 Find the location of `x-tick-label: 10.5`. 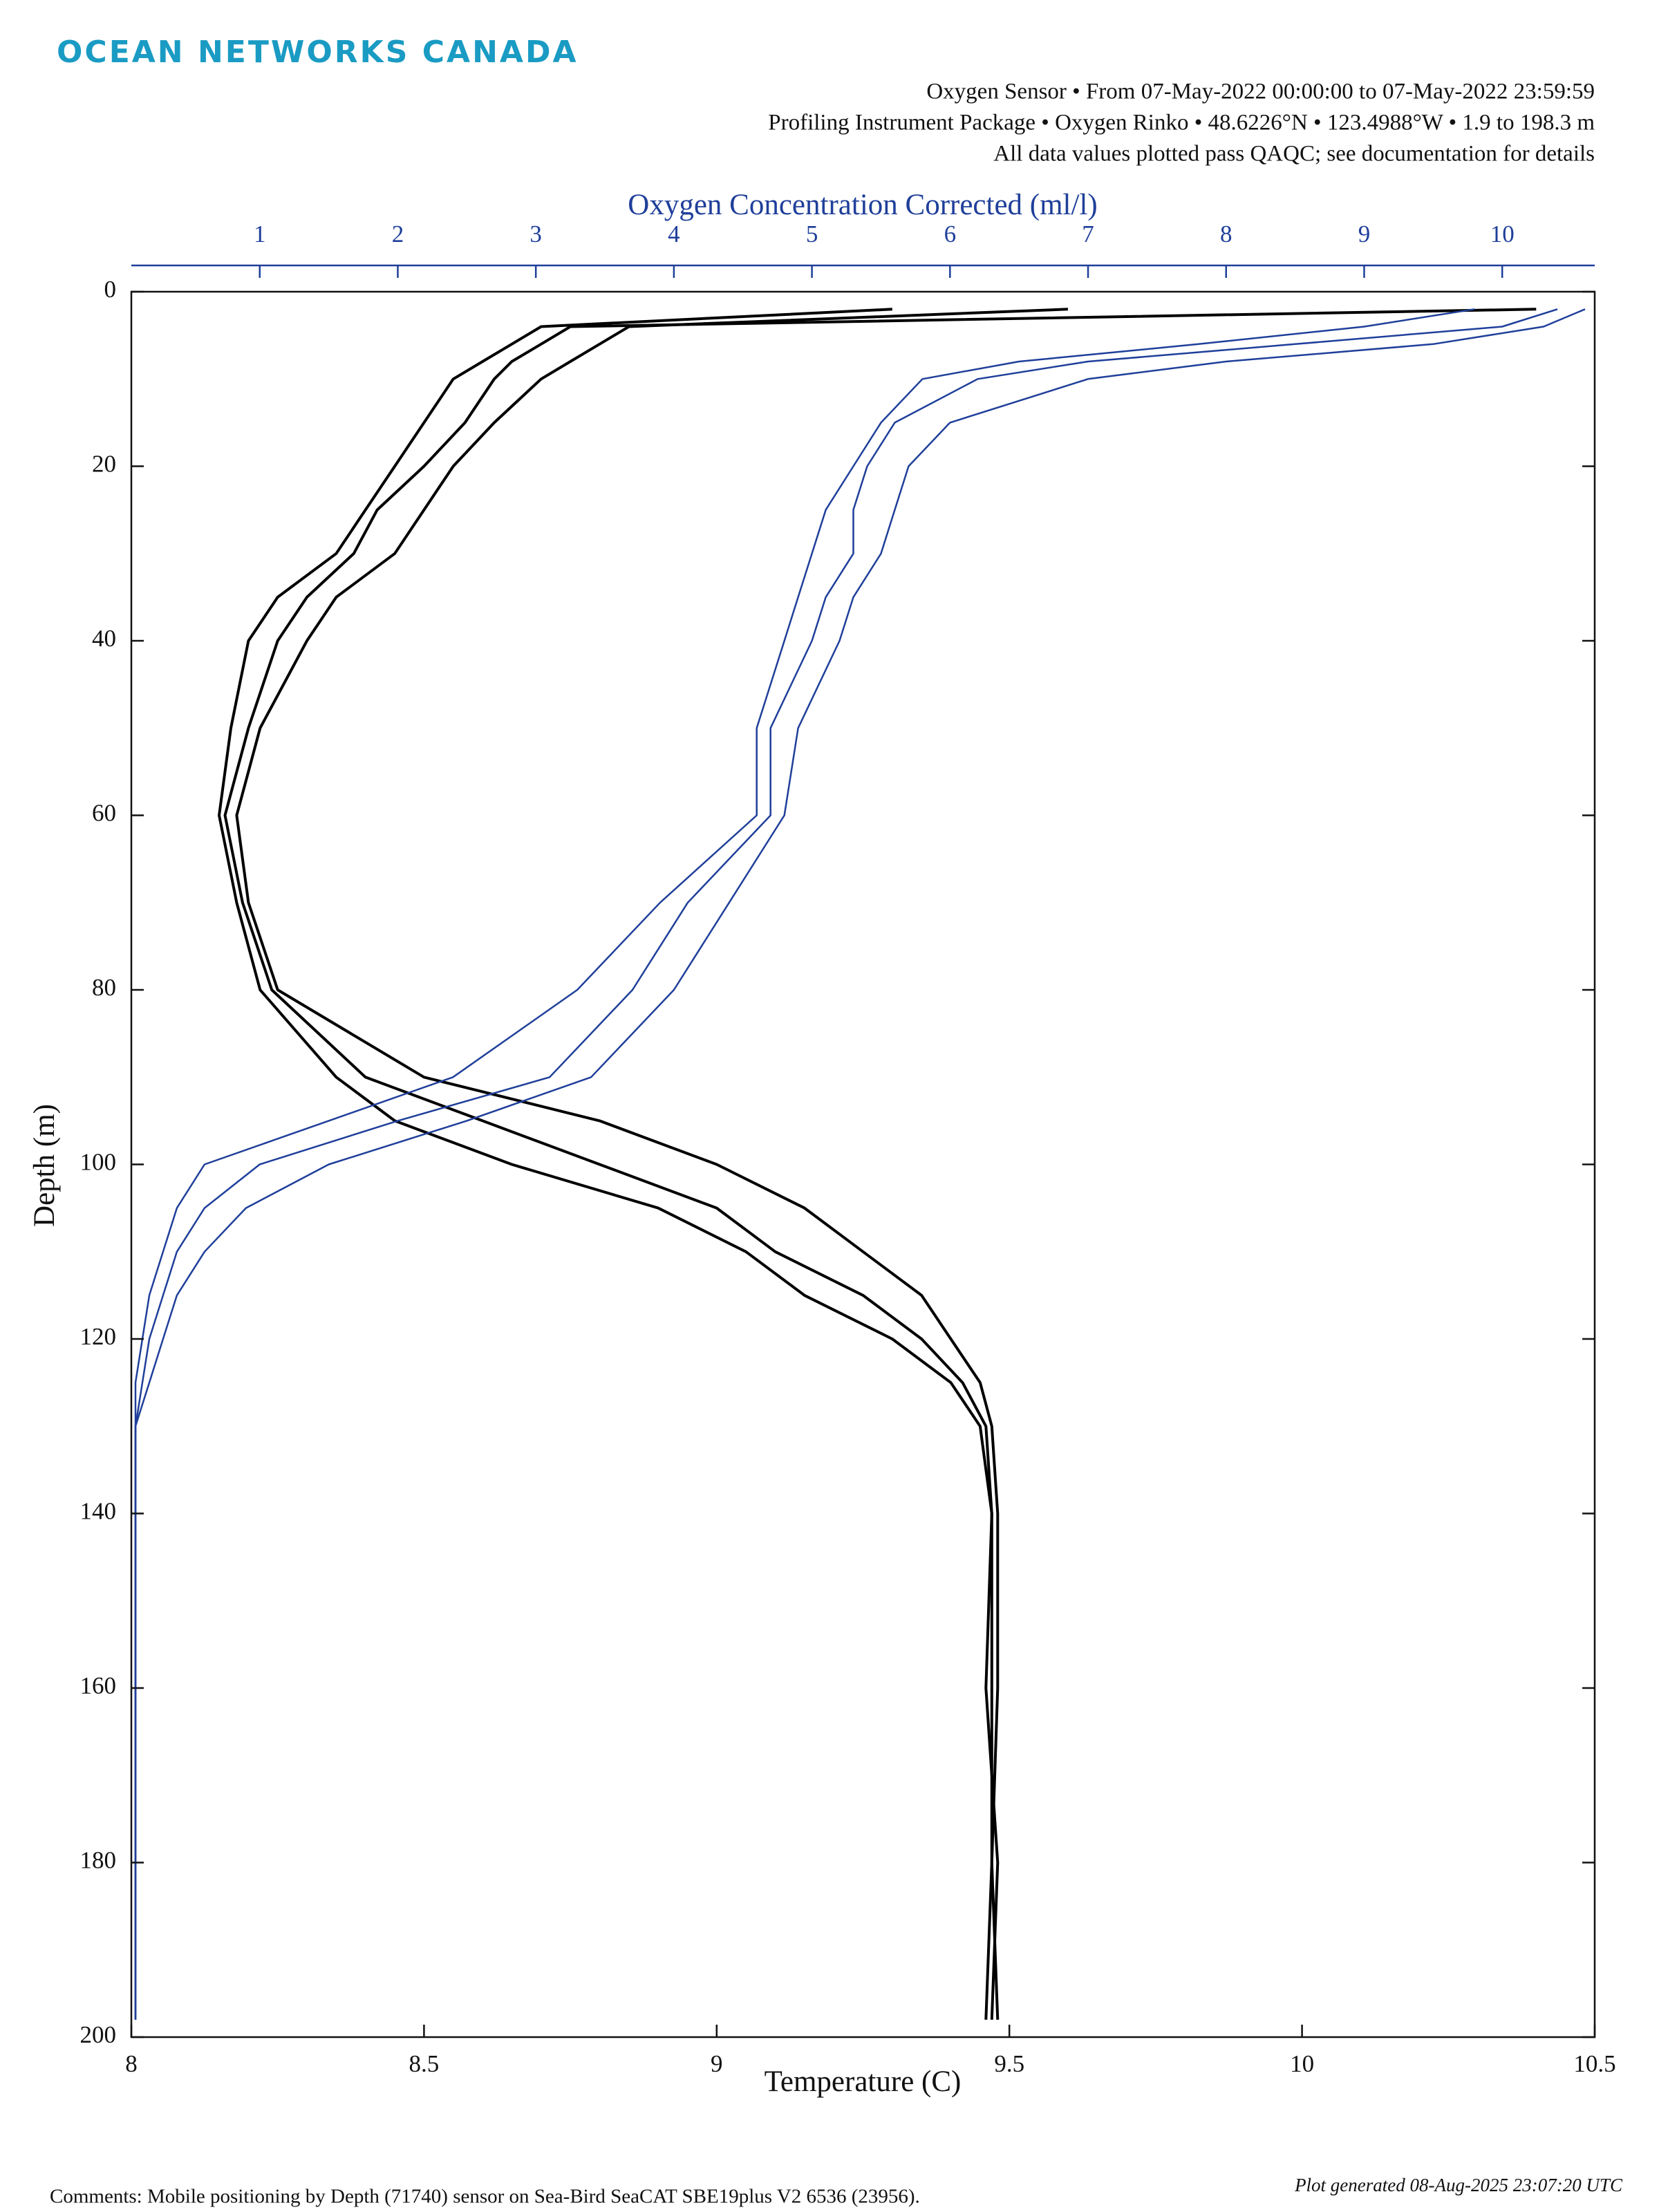

x-tick-label: 10.5 is located at coordinates (1594, 2063).